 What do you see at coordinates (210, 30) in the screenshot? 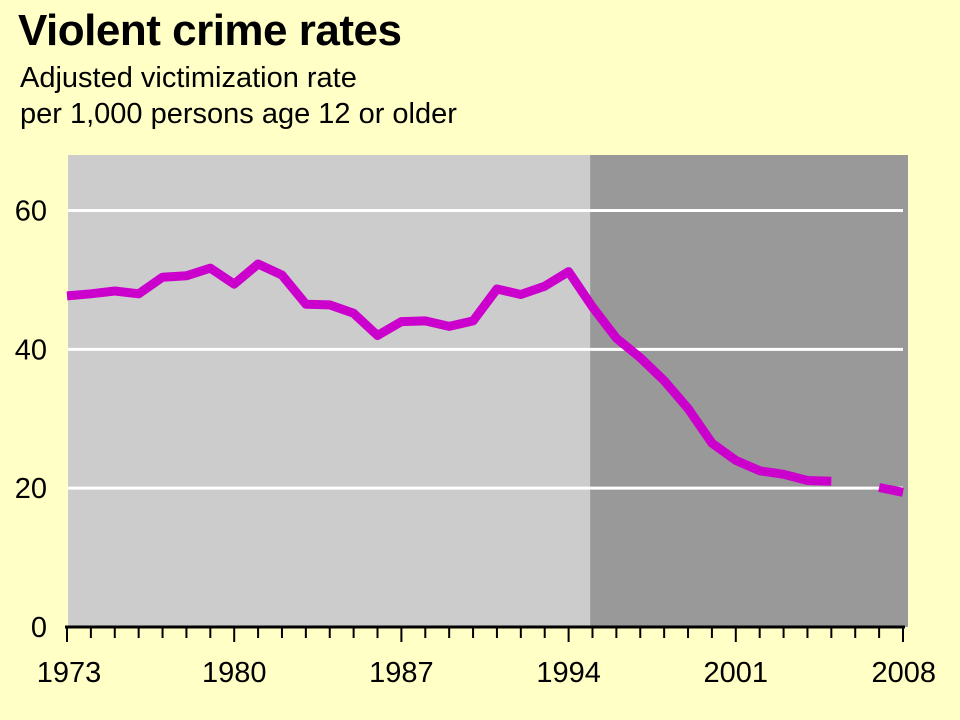
I see `chart-title: Violent crime rates` at bounding box center [210, 30].